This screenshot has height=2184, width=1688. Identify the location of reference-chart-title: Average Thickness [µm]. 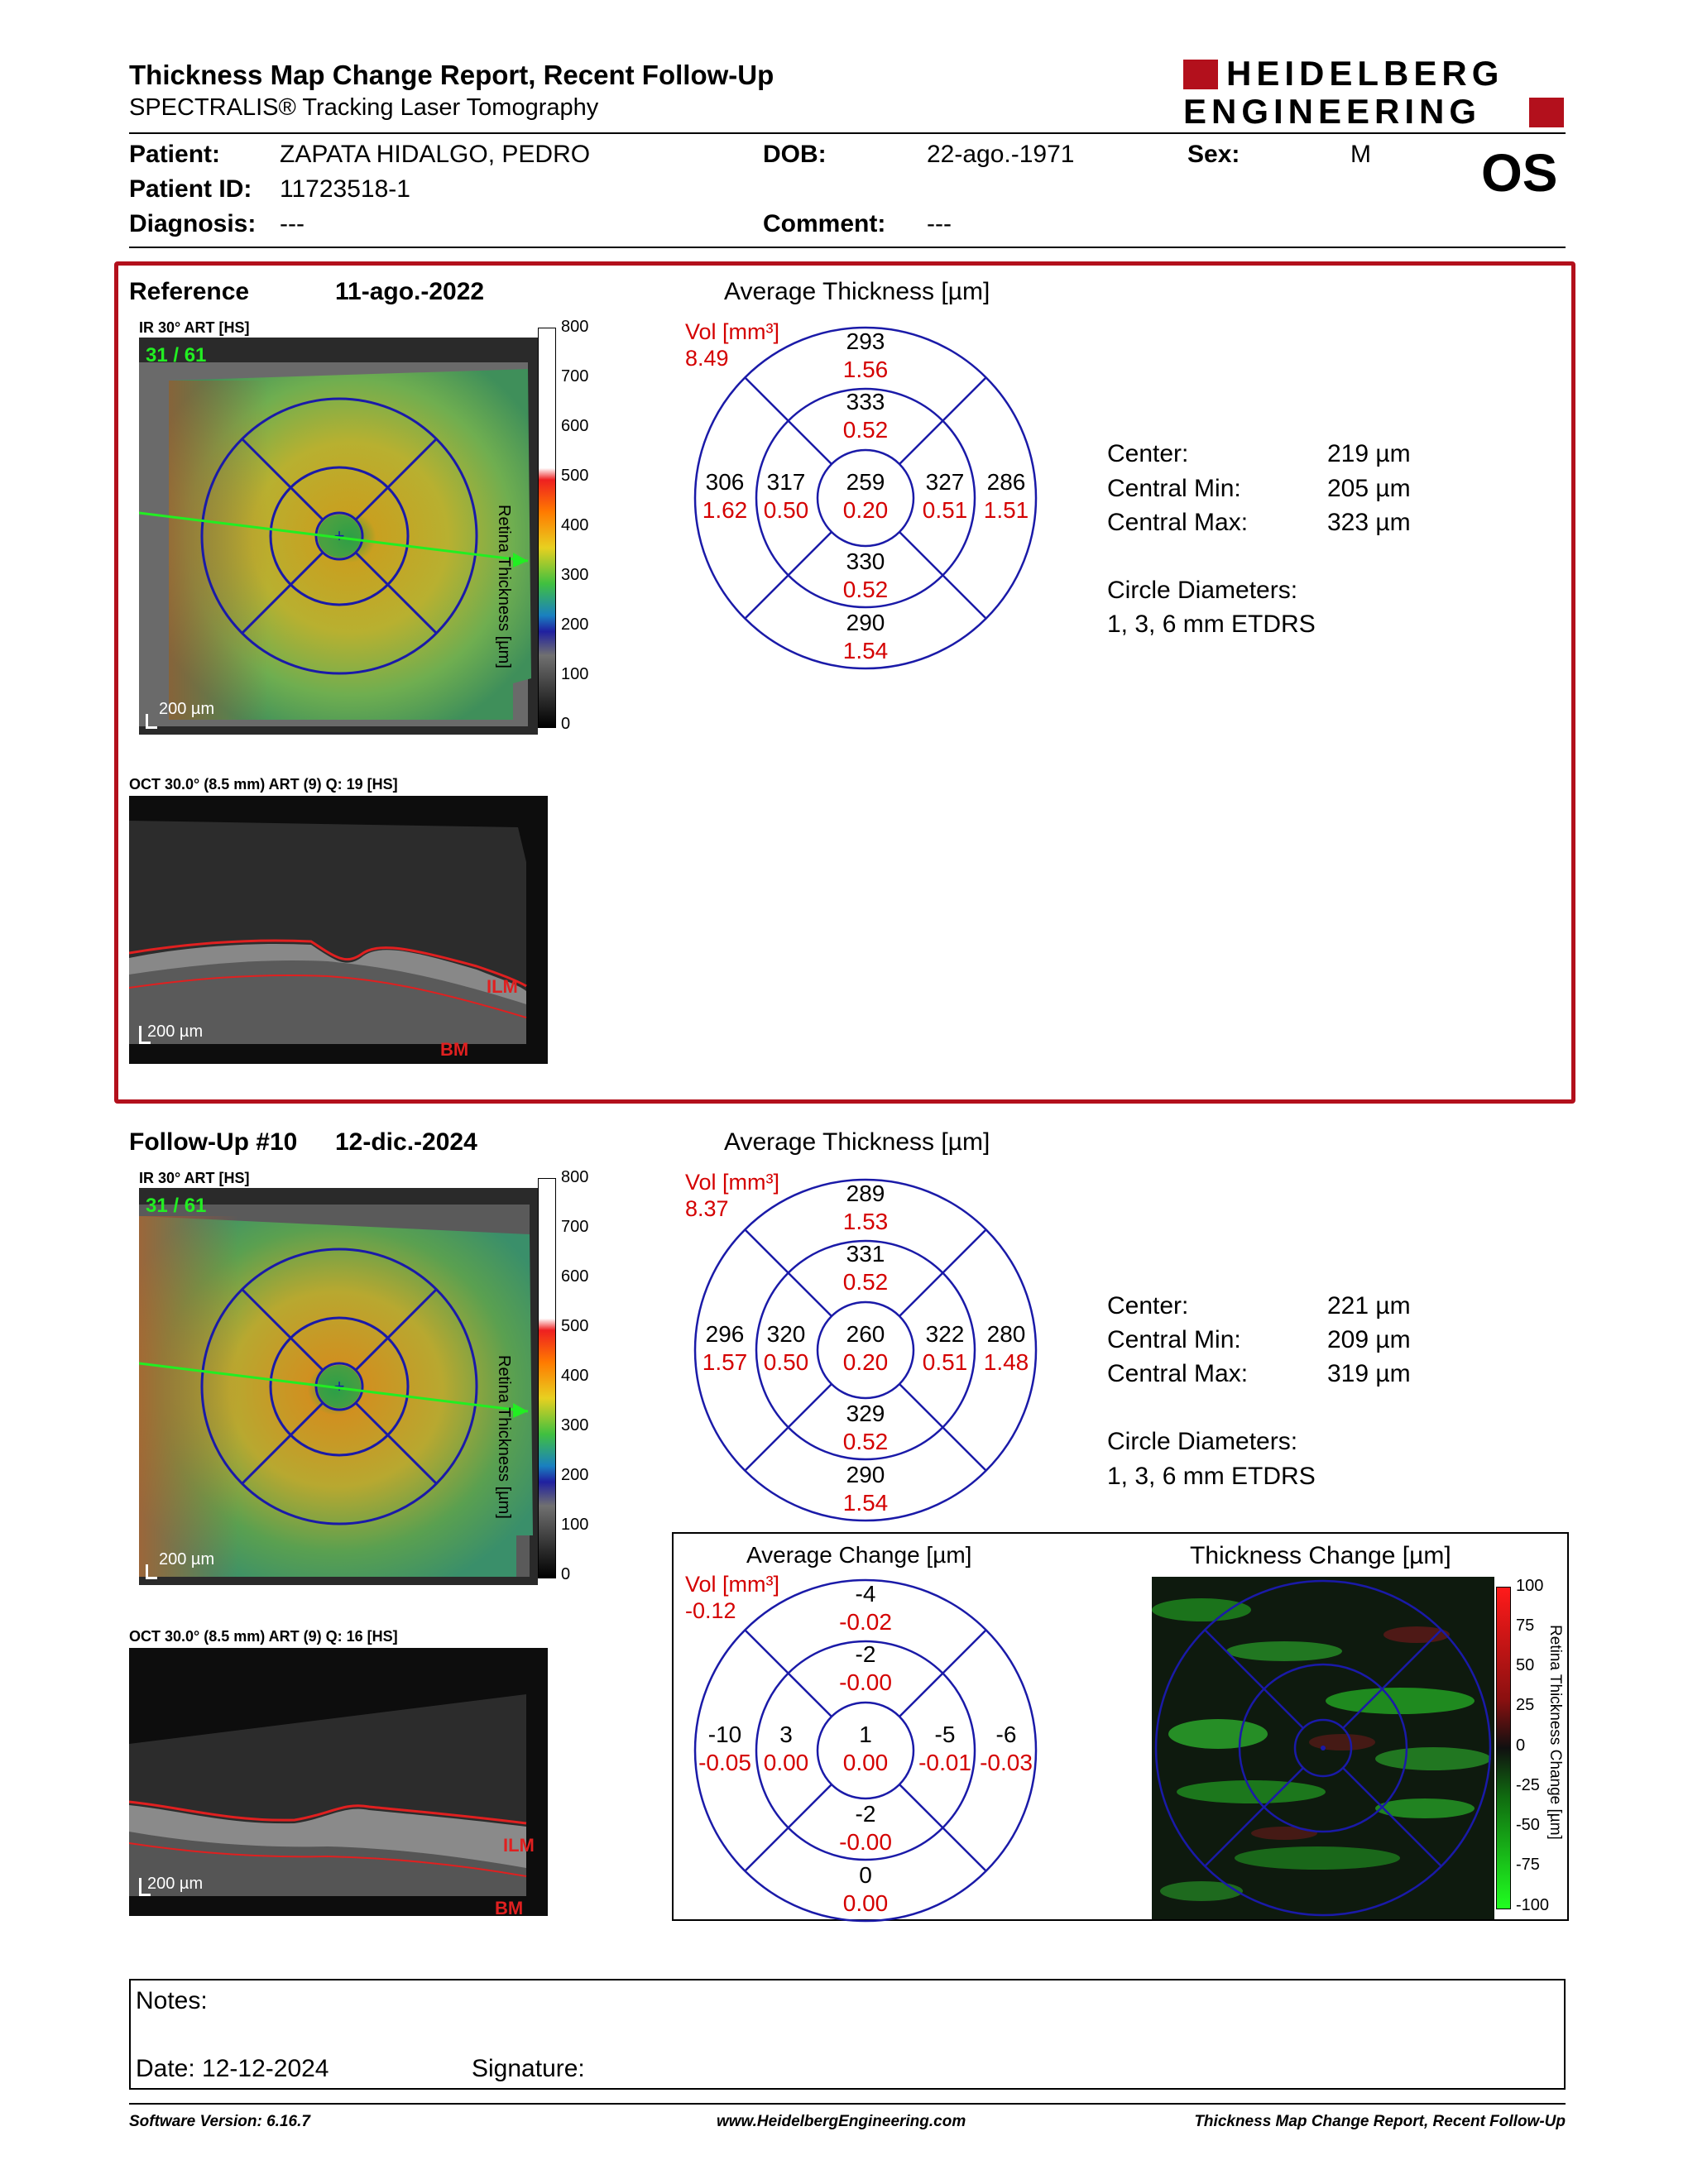
(857, 291).